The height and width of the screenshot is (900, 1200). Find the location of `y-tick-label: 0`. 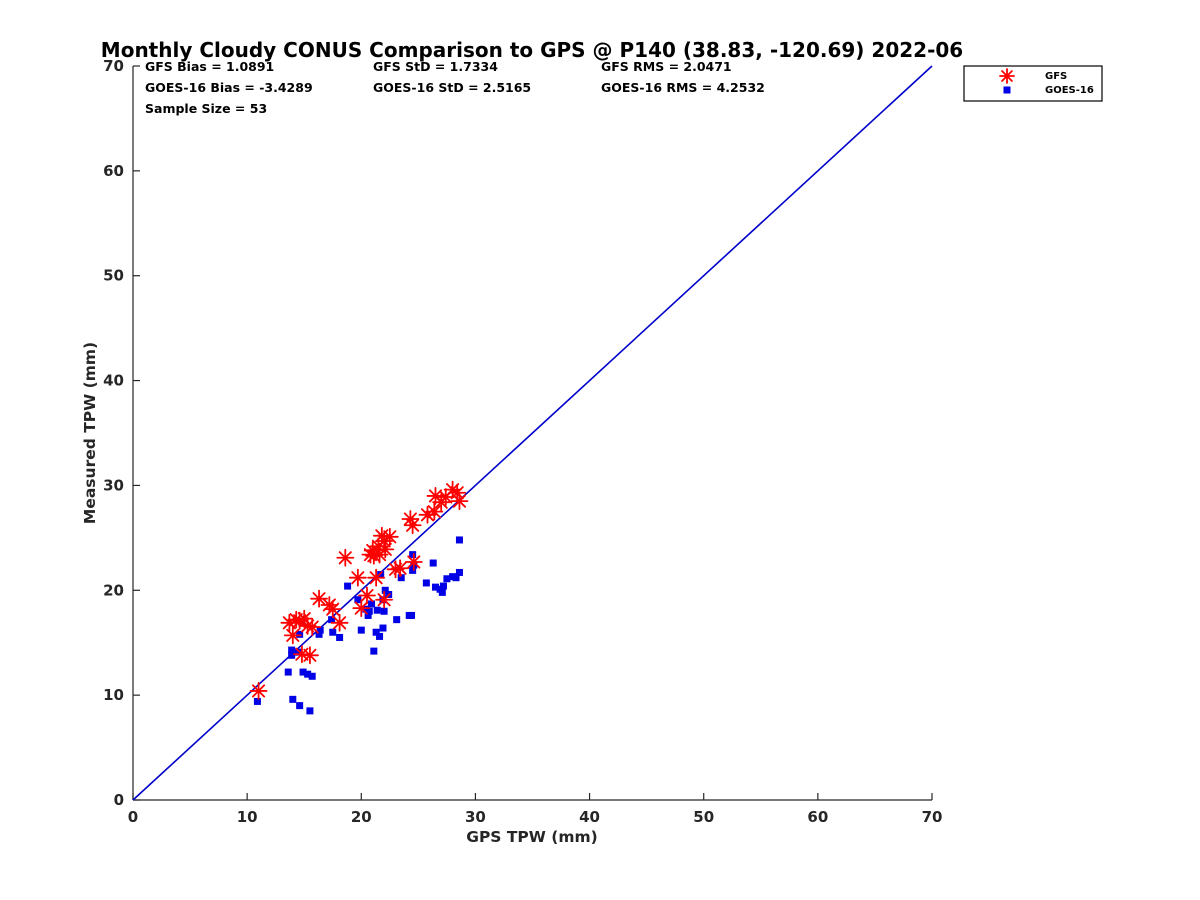

y-tick-label: 0 is located at coordinates (119, 800).